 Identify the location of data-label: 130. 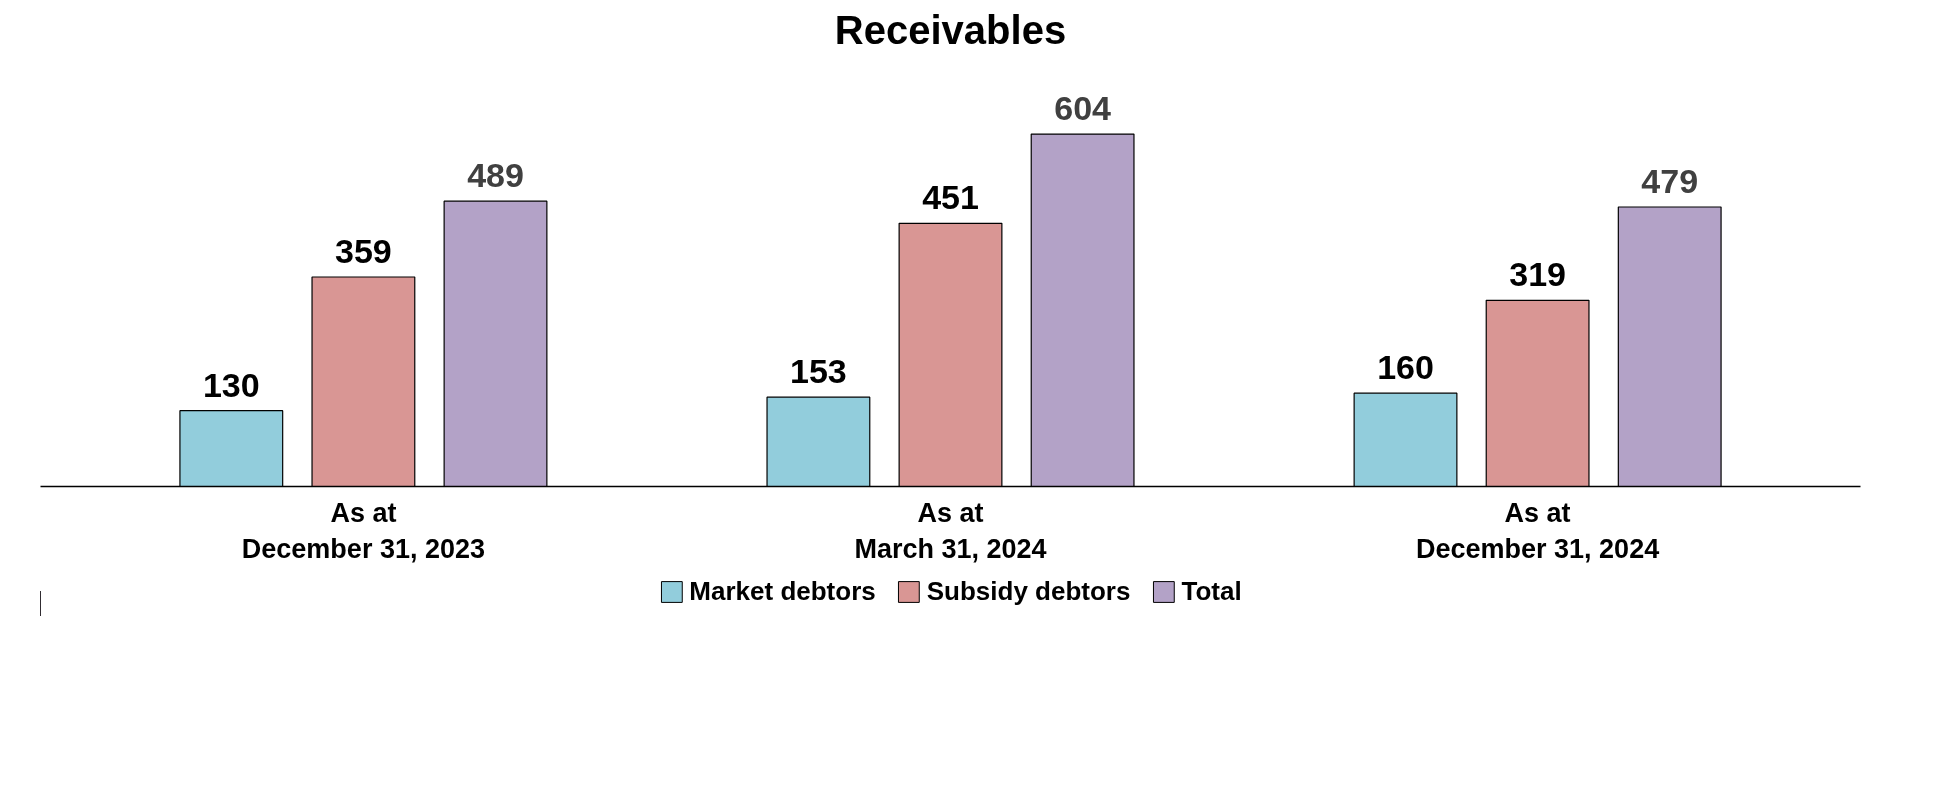
(231, 384).